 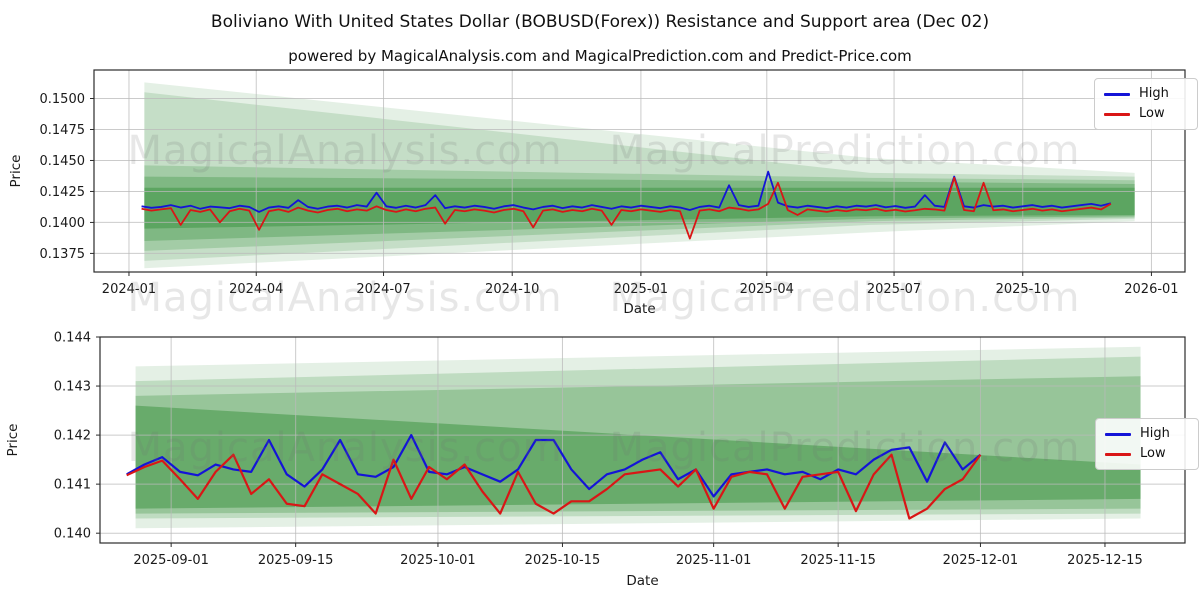 What do you see at coordinates (563, 560) in the screenshot?
I see `x-tick-label: 2025-10-15` at bounding box center [563, 560].